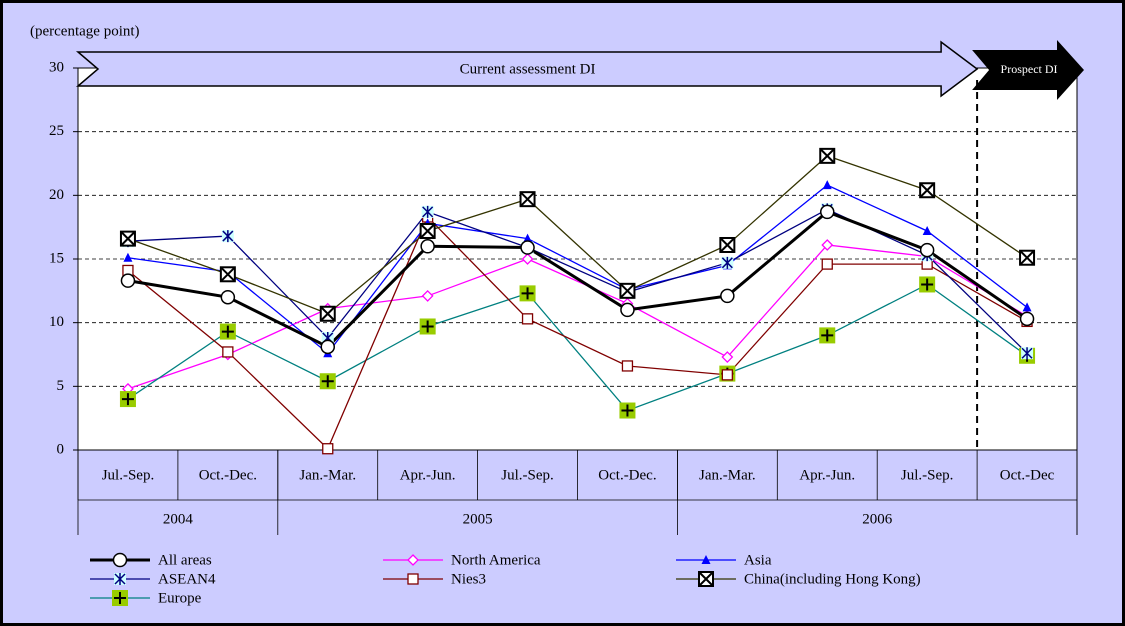 The width and height of the screenshot is (1125, 626). I want to click on legend-label: Europe, so click(180, 598).